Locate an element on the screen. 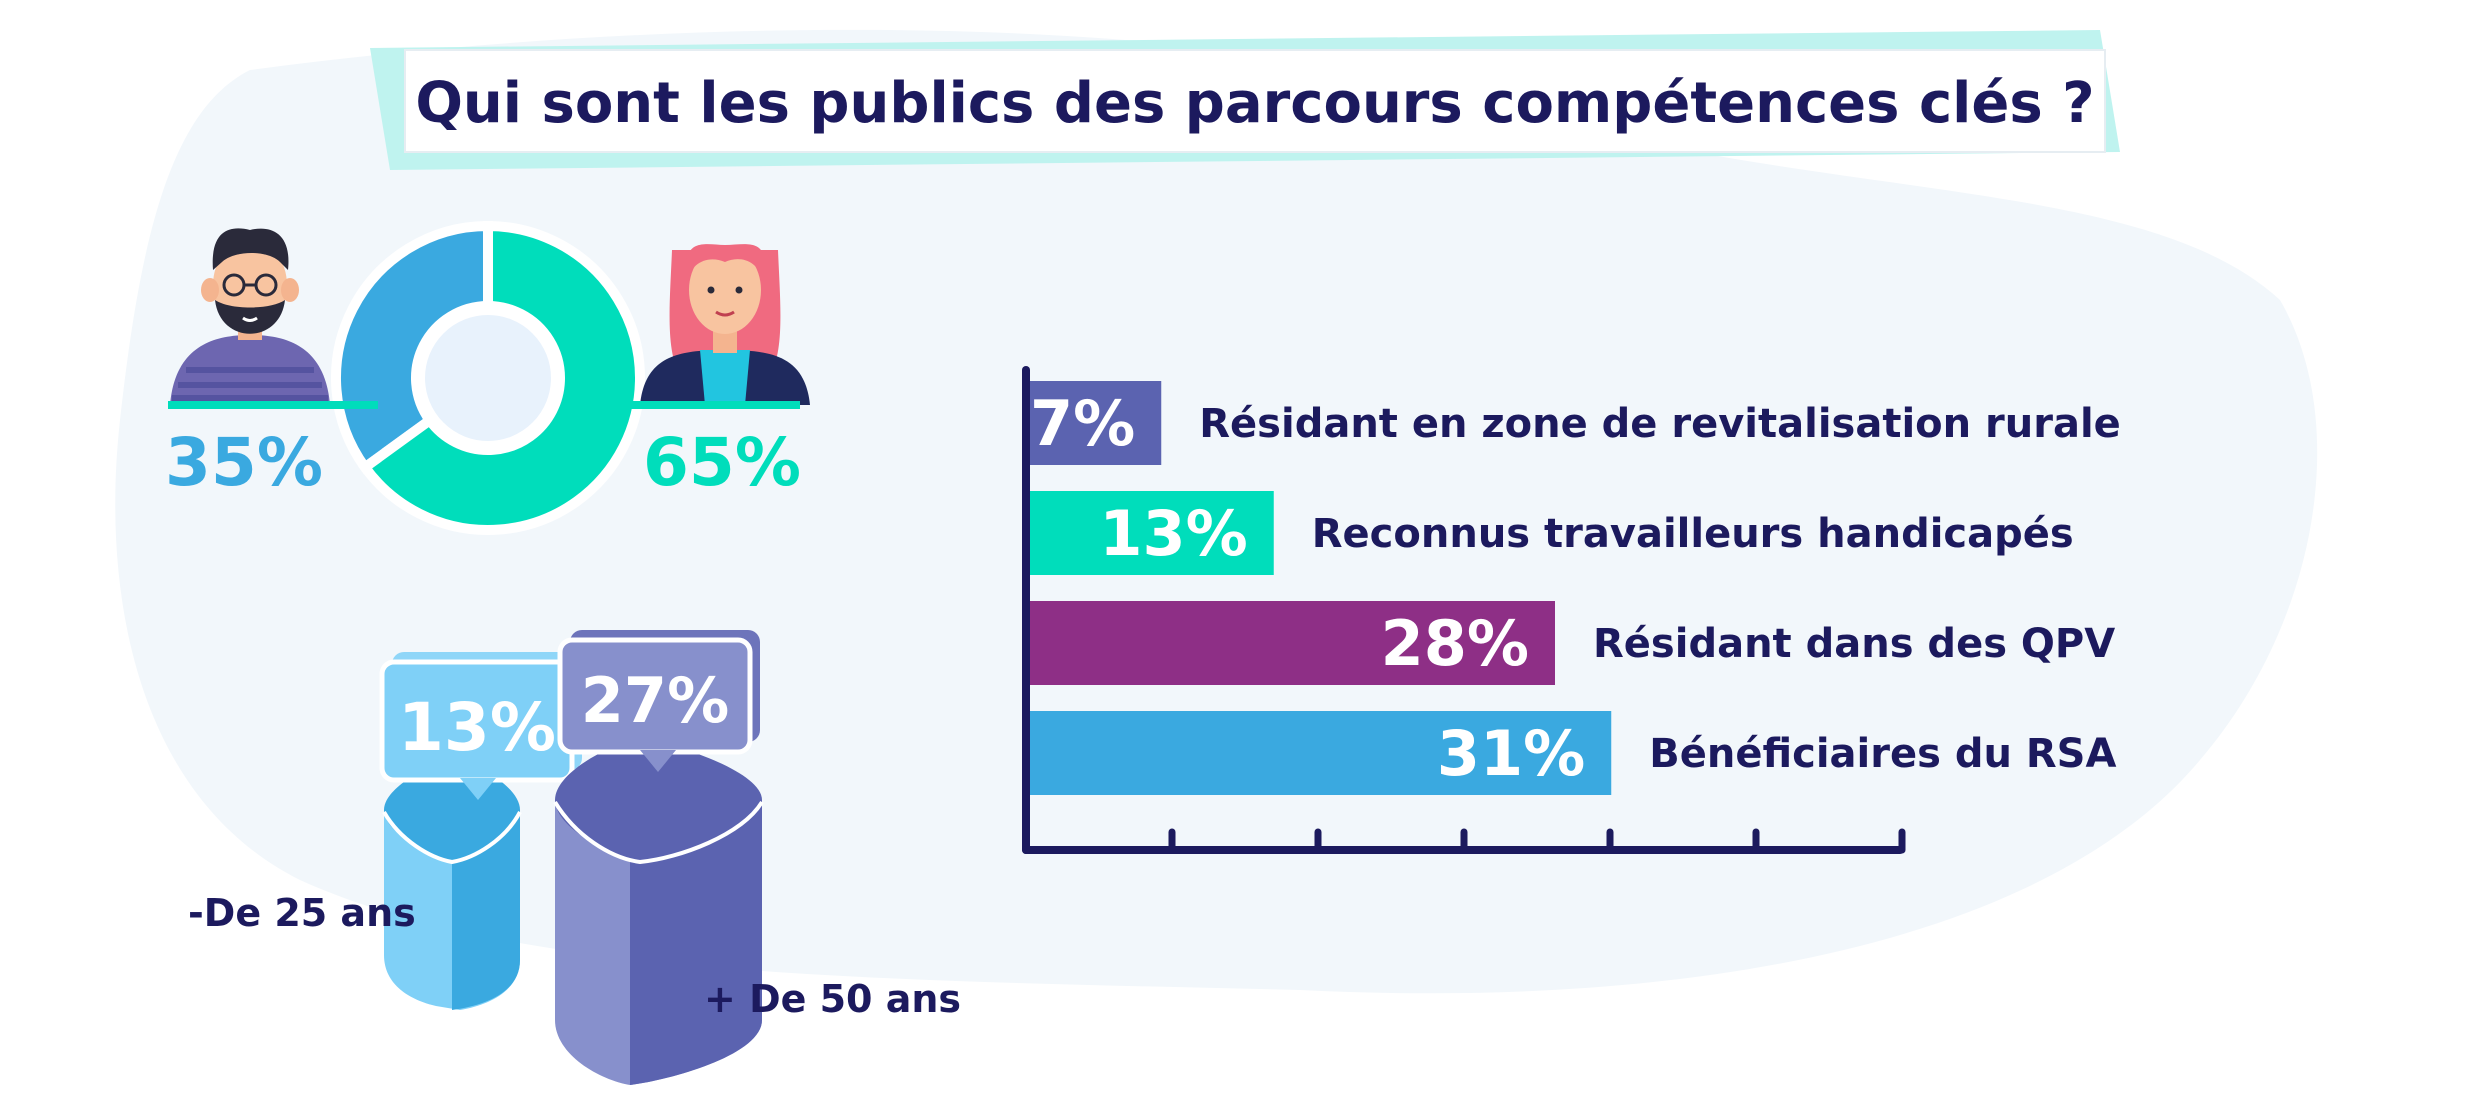 Image resolution: width=2482 pixels, height=1106 pixels. age-over-50-bubble: 27% is located at coordinates (658, 701).